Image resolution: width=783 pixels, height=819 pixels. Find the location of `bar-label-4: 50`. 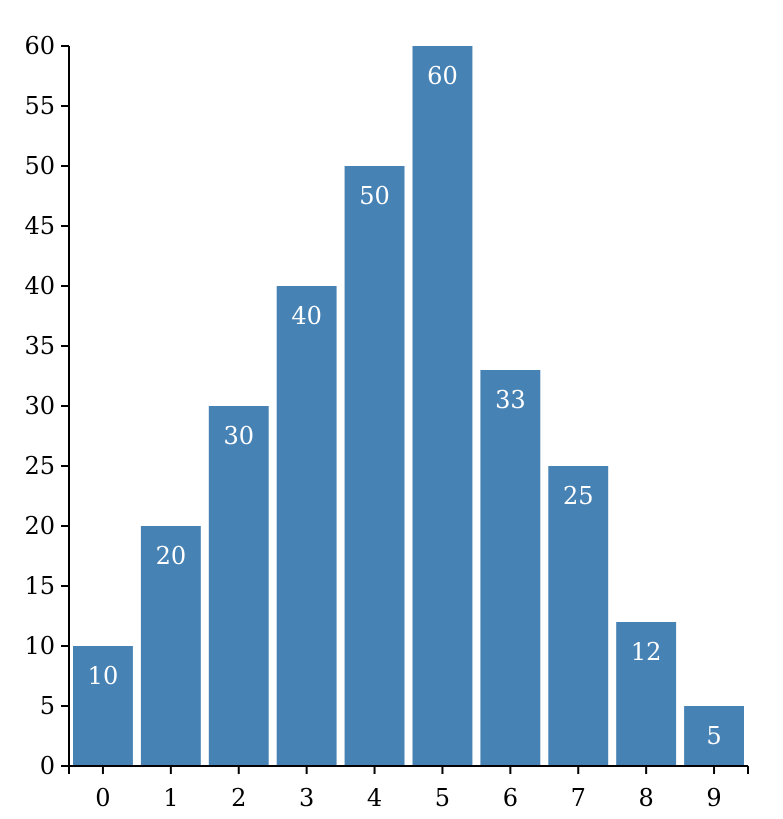

bar-label-4: 50 is located at coordinates (374, 196).